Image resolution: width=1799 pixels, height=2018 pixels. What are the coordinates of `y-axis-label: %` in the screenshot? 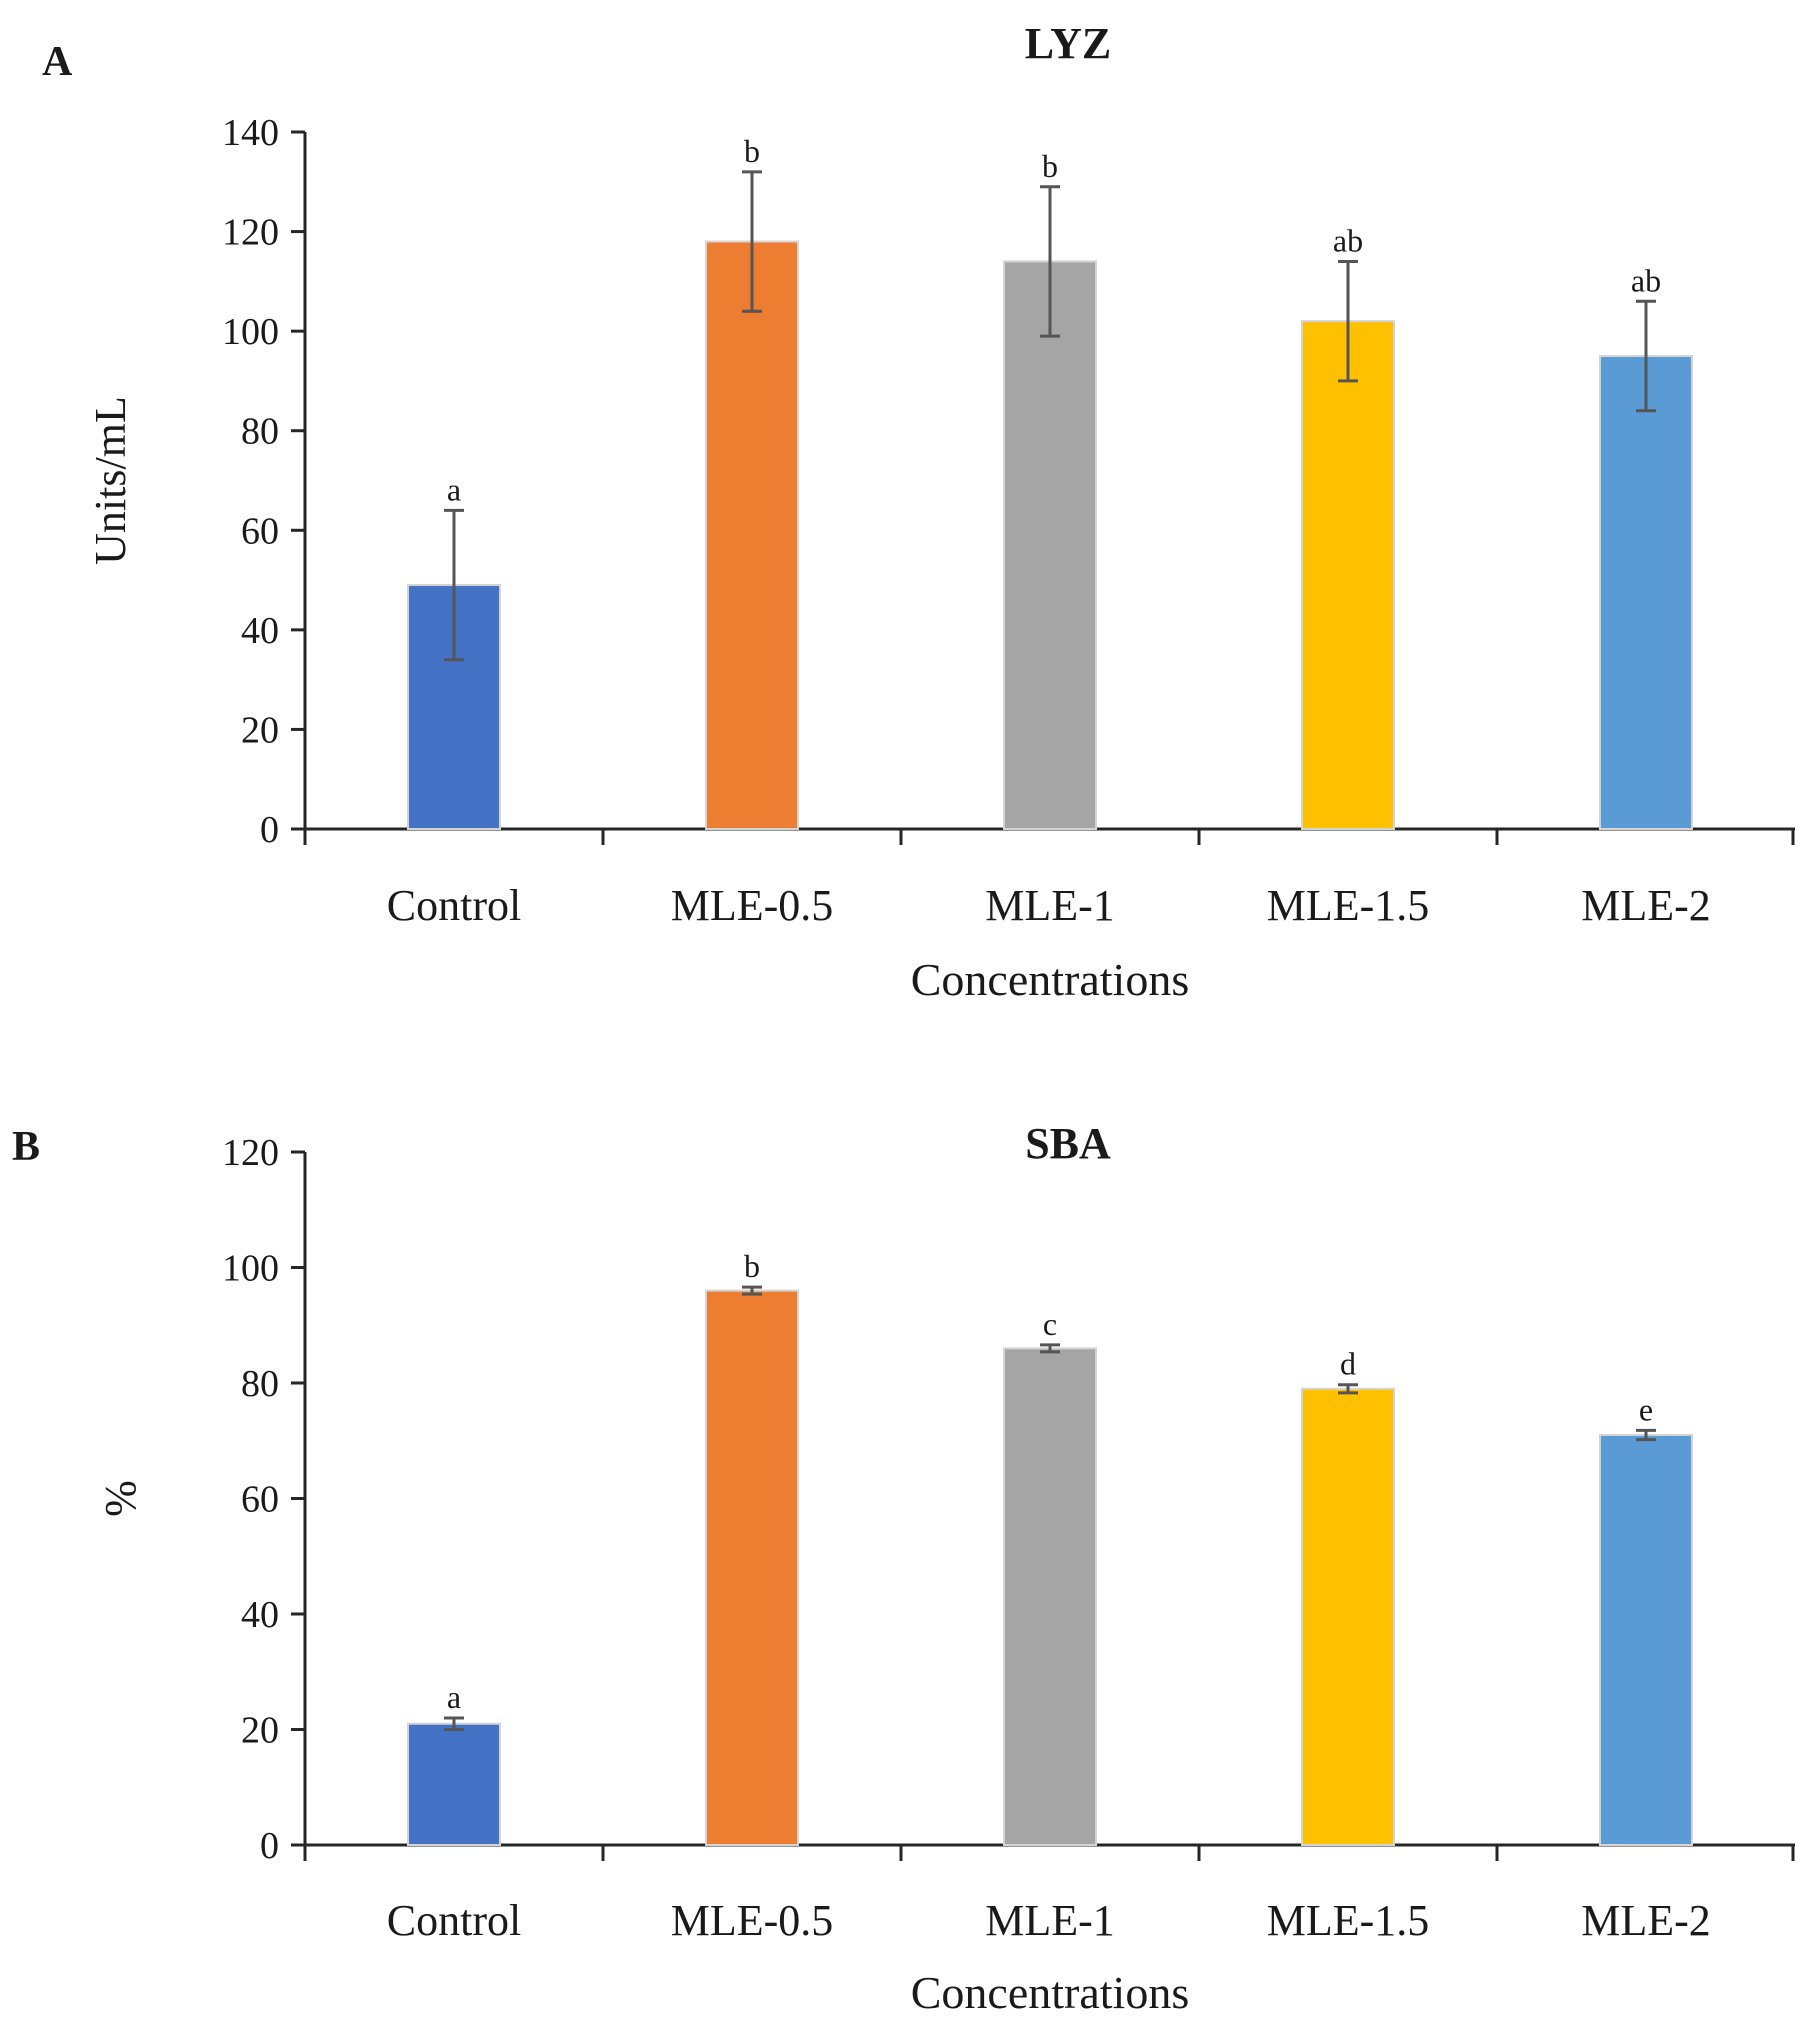 It's located at (120, 1498).